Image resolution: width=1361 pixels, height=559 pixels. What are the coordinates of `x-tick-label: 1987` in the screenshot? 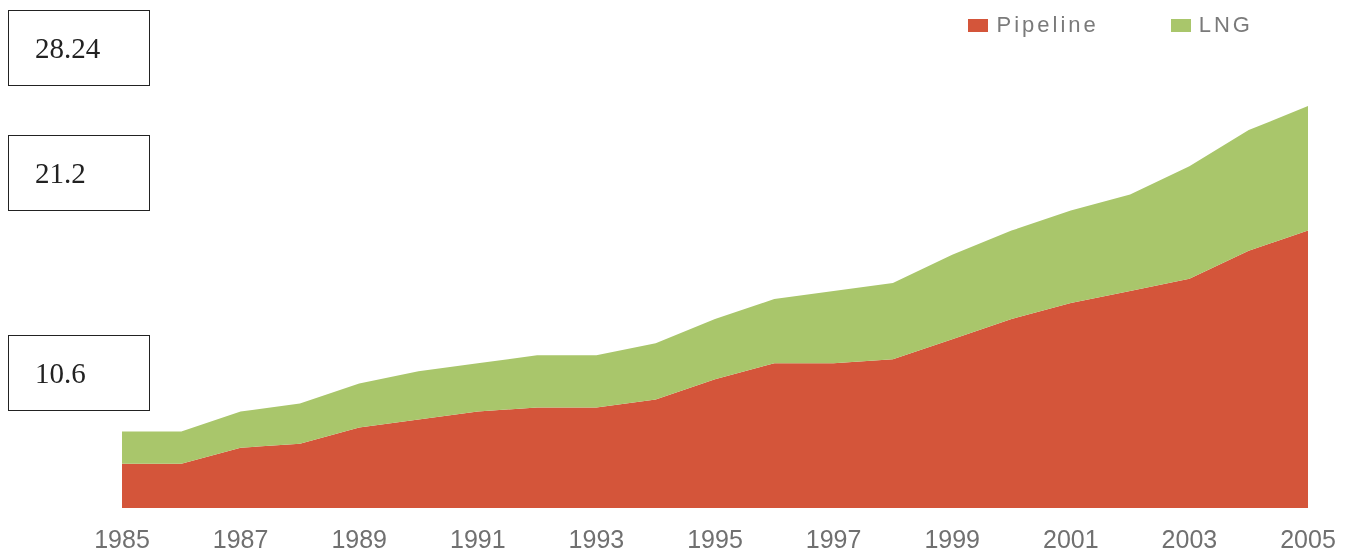 It's located at (240, 538).